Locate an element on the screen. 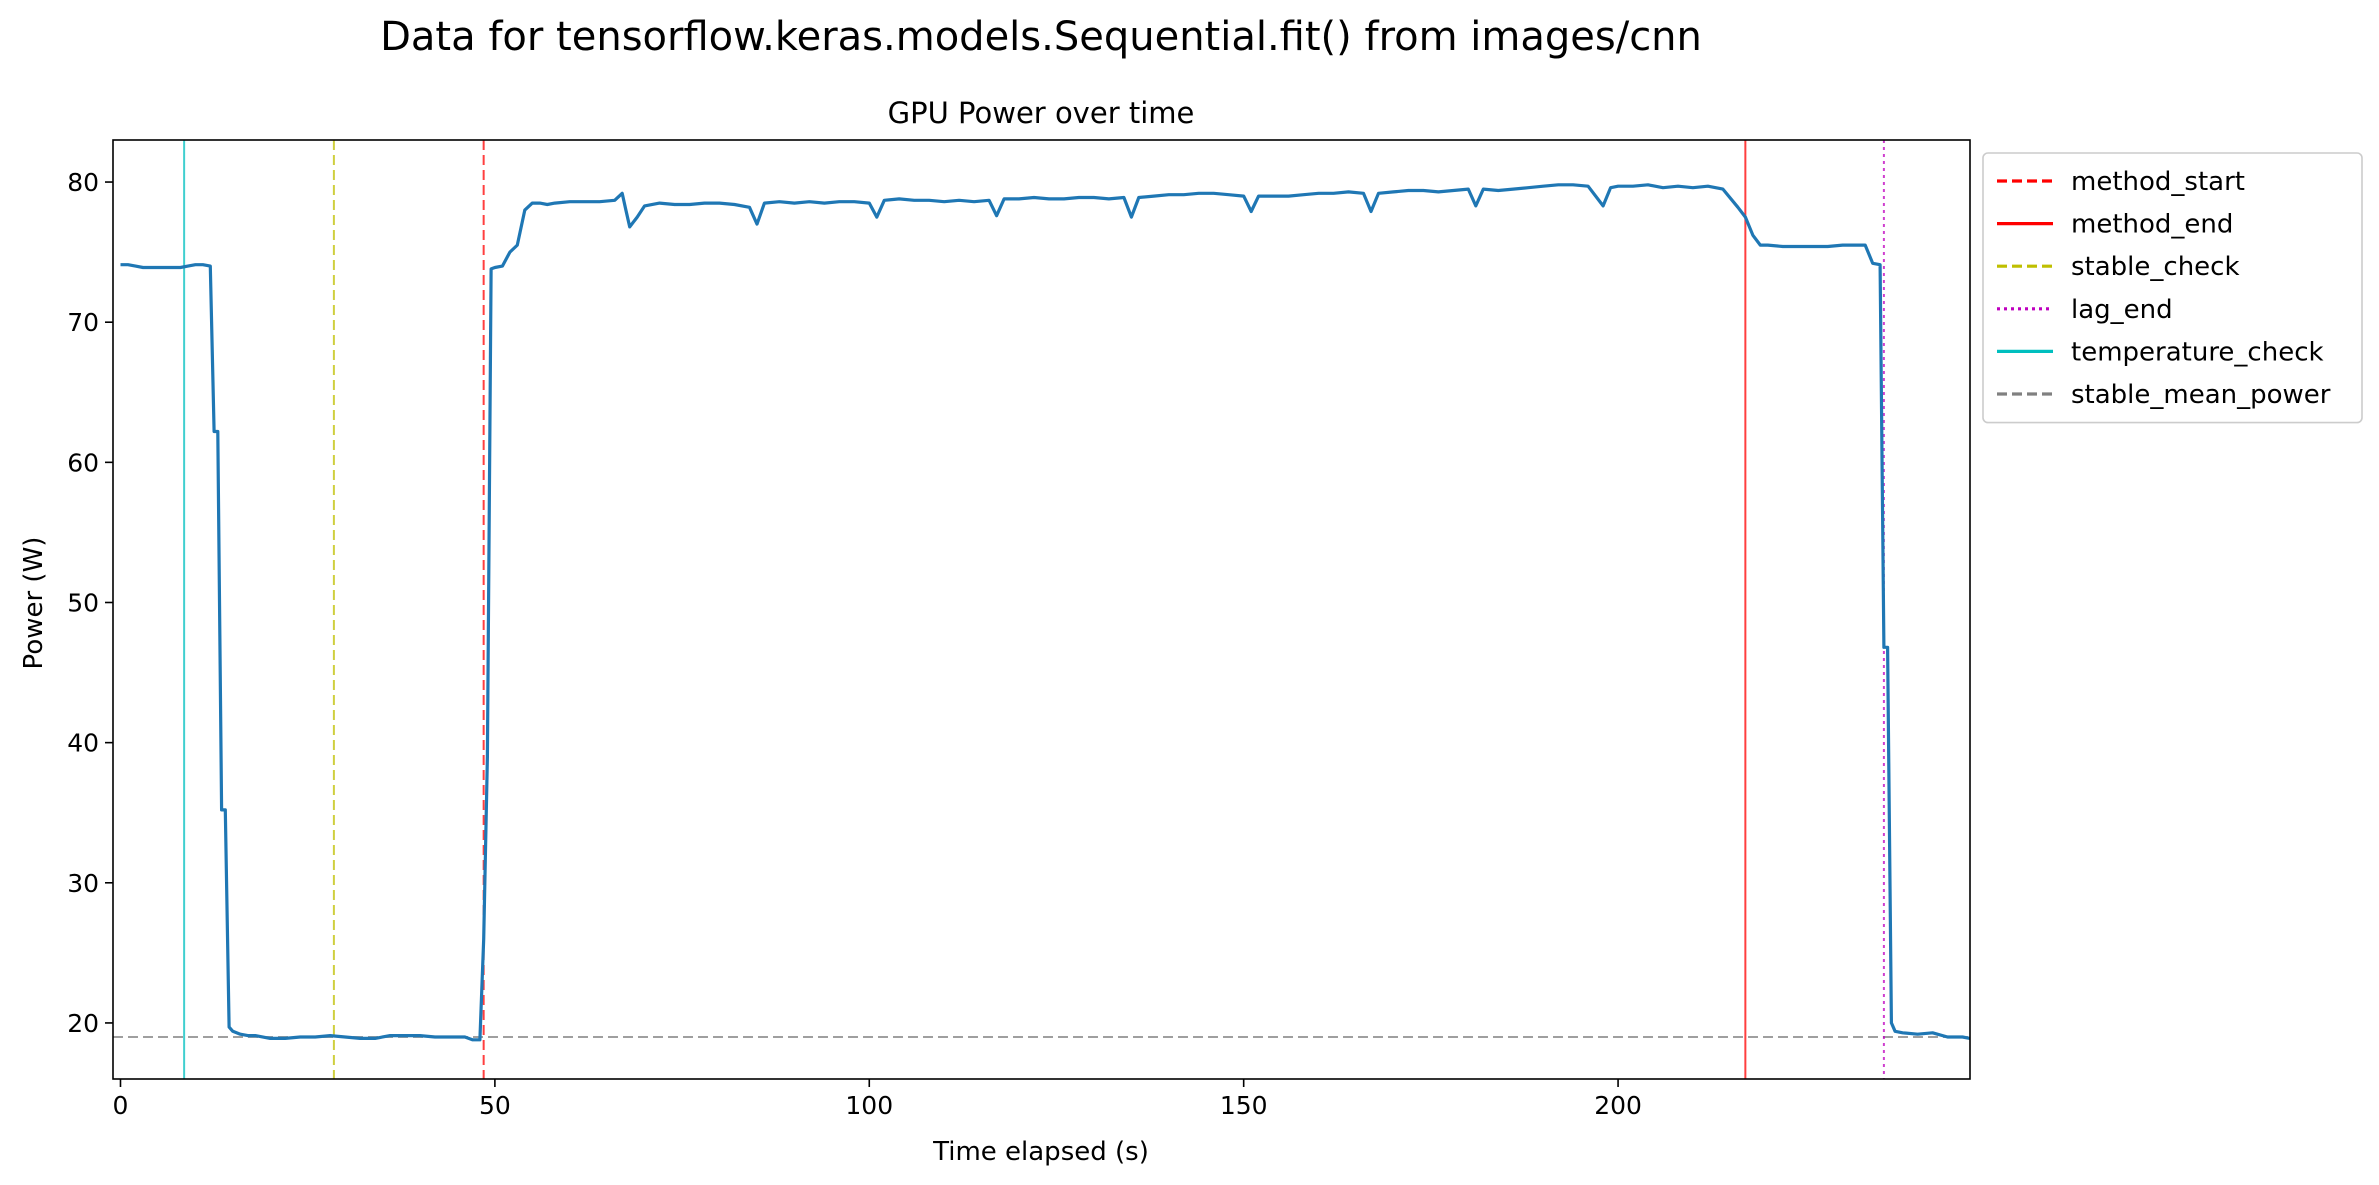 Image resolution: width=2379 pixels, height=1185 pixels. legend-box is located at coordinates (2172, 288).